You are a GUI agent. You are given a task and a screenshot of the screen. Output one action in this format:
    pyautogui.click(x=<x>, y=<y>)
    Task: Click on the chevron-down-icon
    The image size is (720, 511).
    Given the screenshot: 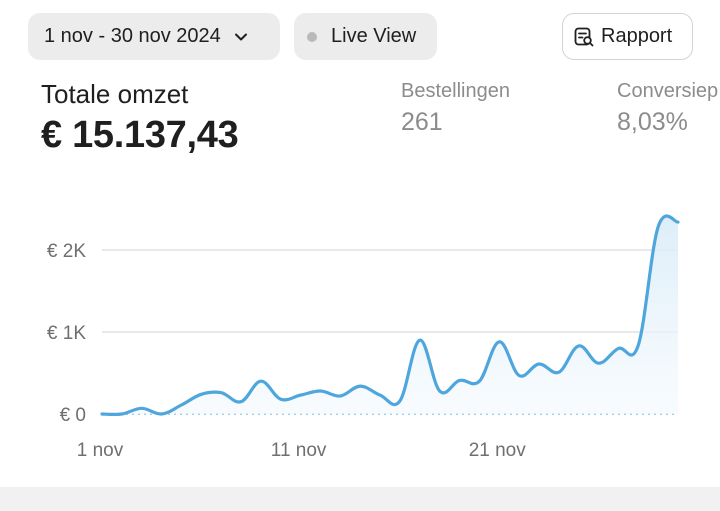 What is the action you would take?
    pyautogui.click(x=240, y=36)
    